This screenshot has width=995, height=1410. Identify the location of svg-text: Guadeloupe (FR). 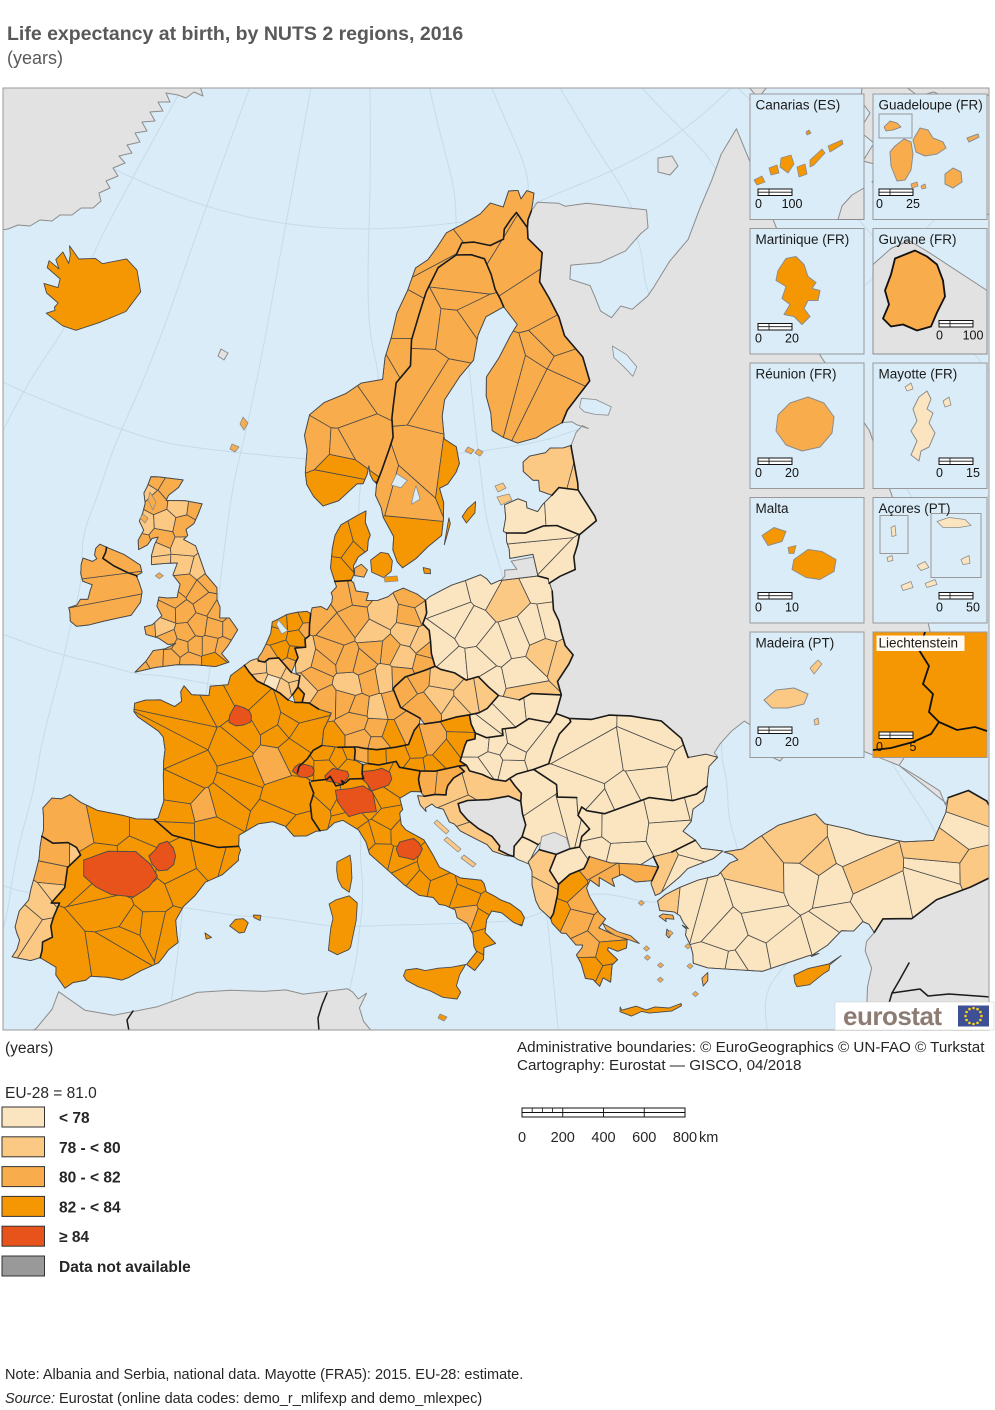
(931, 105).